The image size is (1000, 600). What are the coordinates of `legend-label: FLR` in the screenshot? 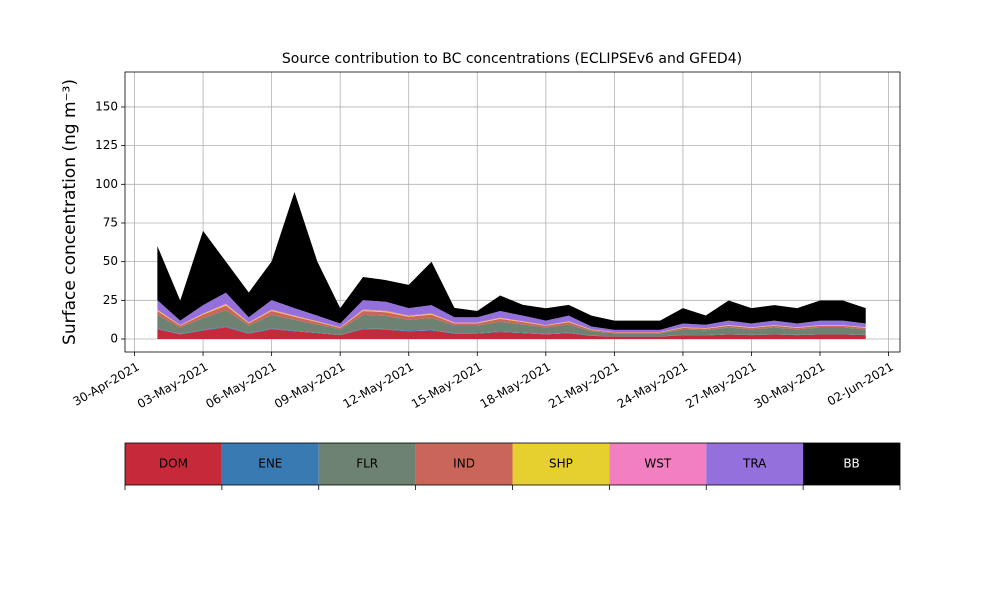 It's located at (367, 464).